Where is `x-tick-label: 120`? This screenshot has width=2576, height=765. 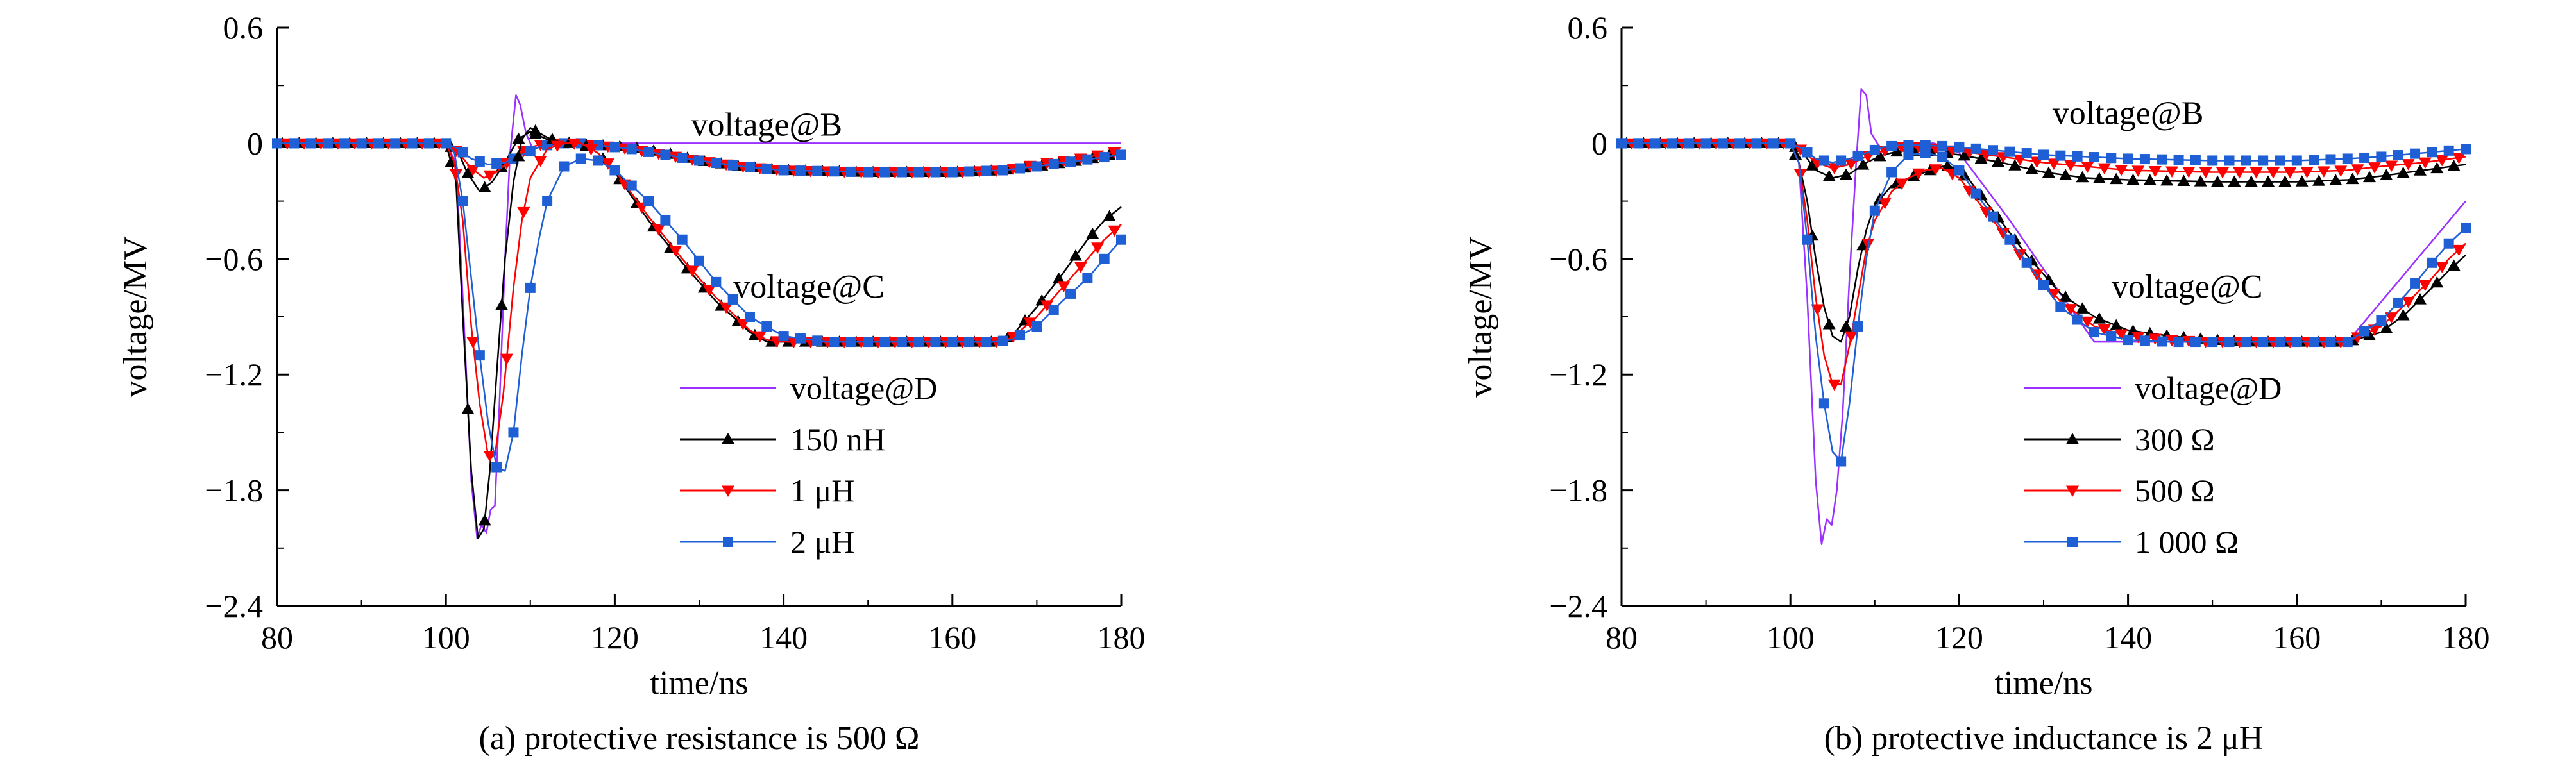
x-tick-label: 120 is located at coordinates (1959, 637).